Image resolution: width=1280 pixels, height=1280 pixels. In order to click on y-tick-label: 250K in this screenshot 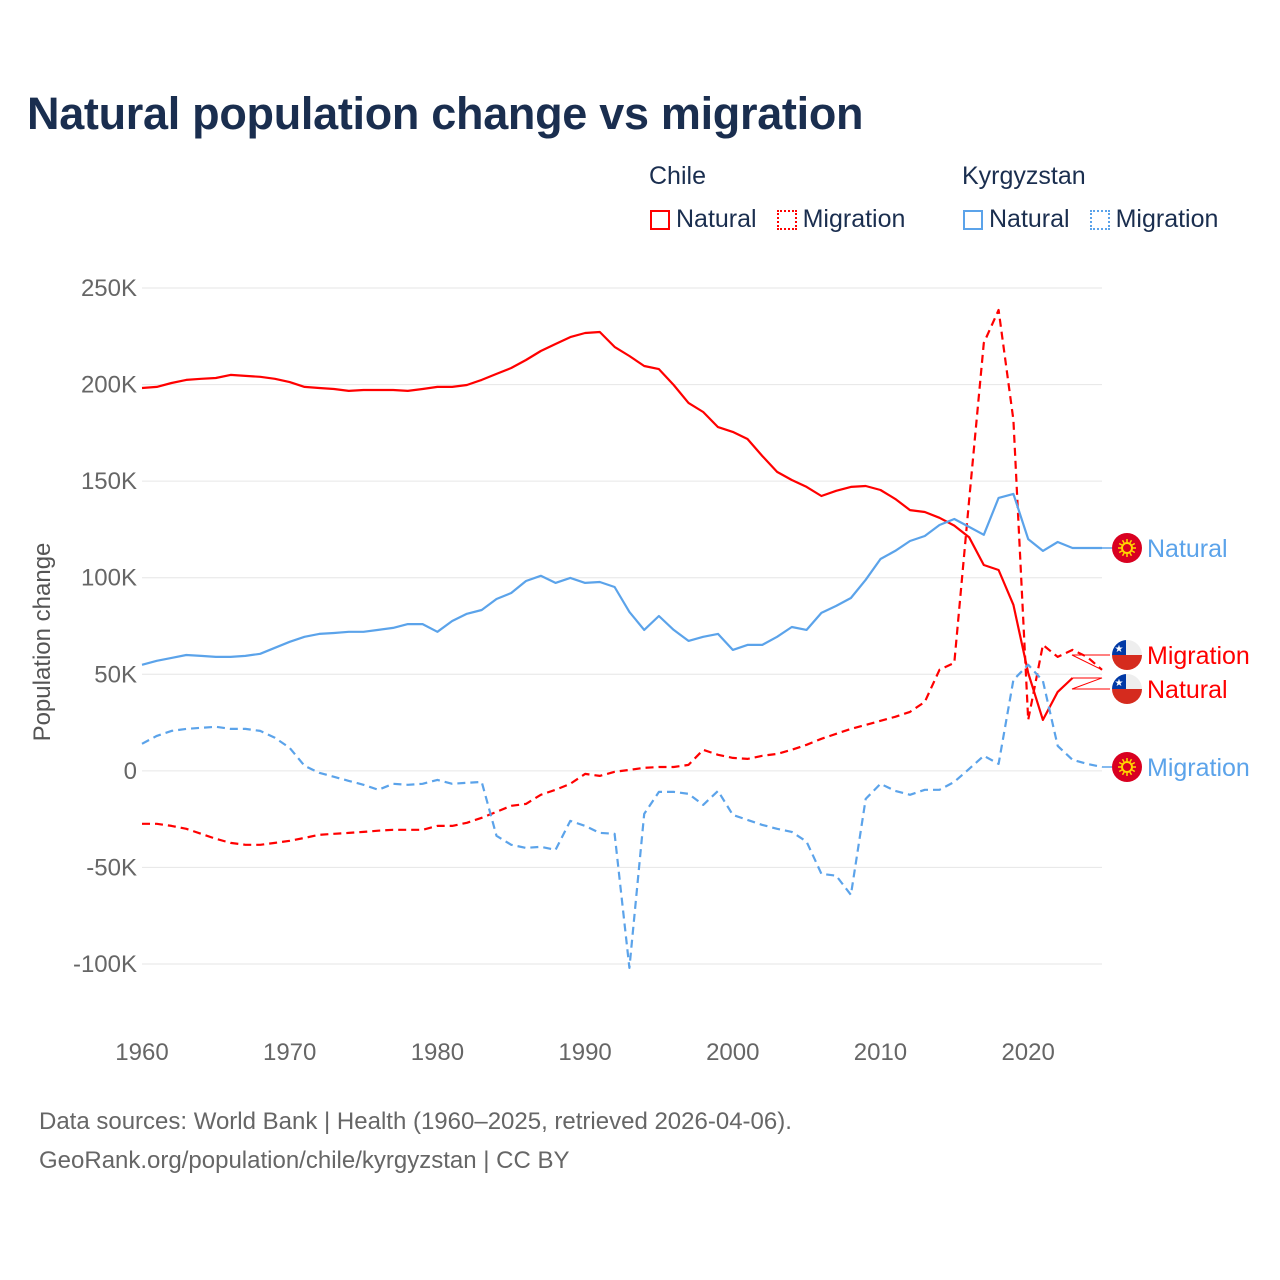, I will do `click(109, 288)`.